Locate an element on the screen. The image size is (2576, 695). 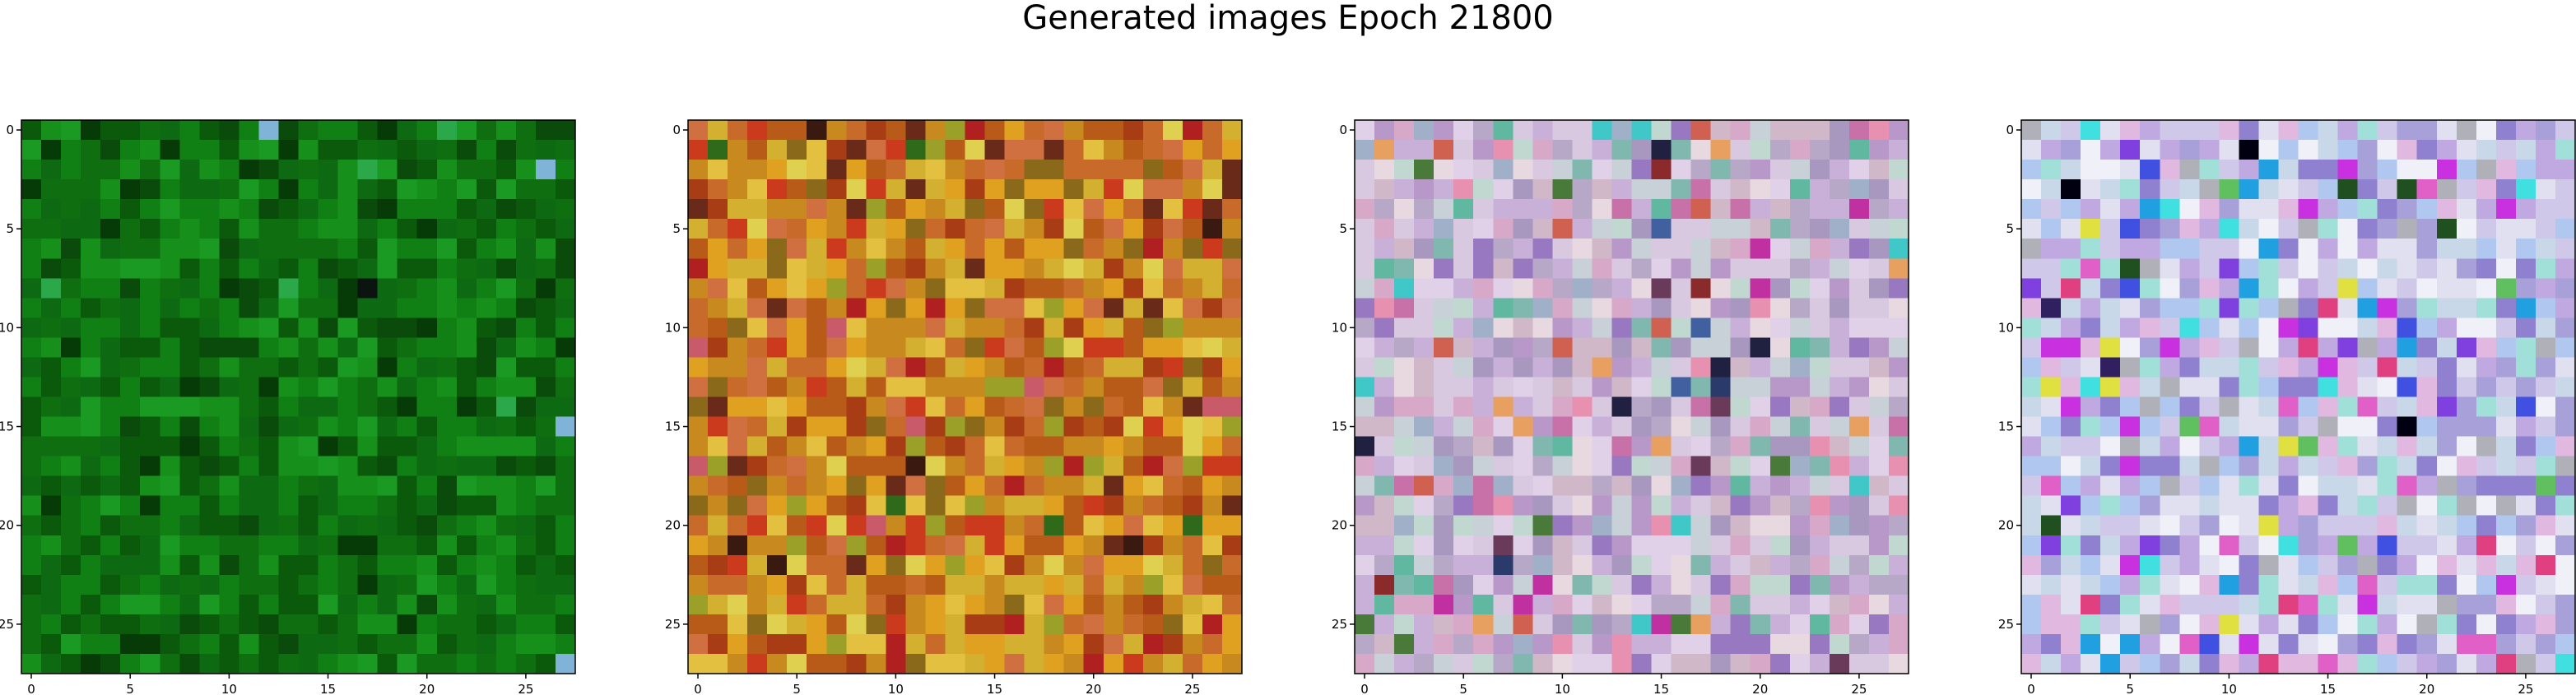
x-tick-label: 25 is located at coordinates (525, 688).